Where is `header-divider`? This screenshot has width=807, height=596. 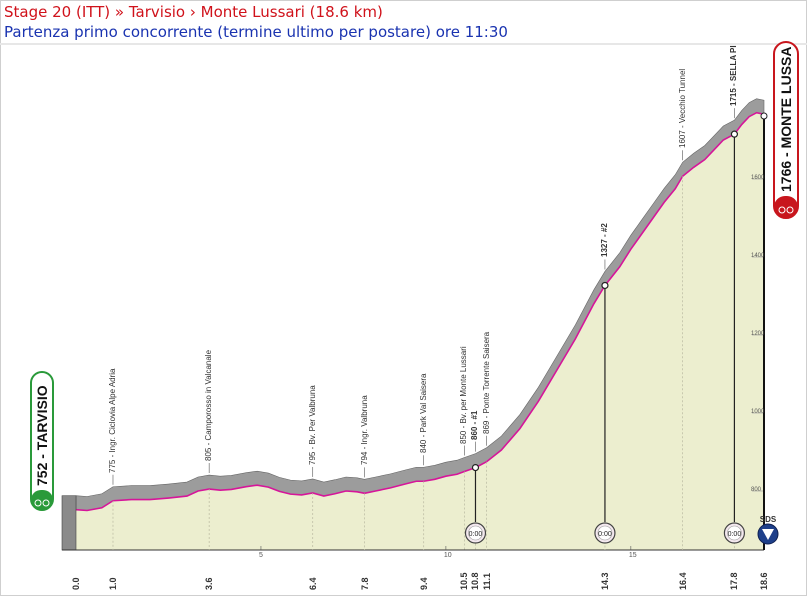
header-divider is located at coordinates (403, 44).